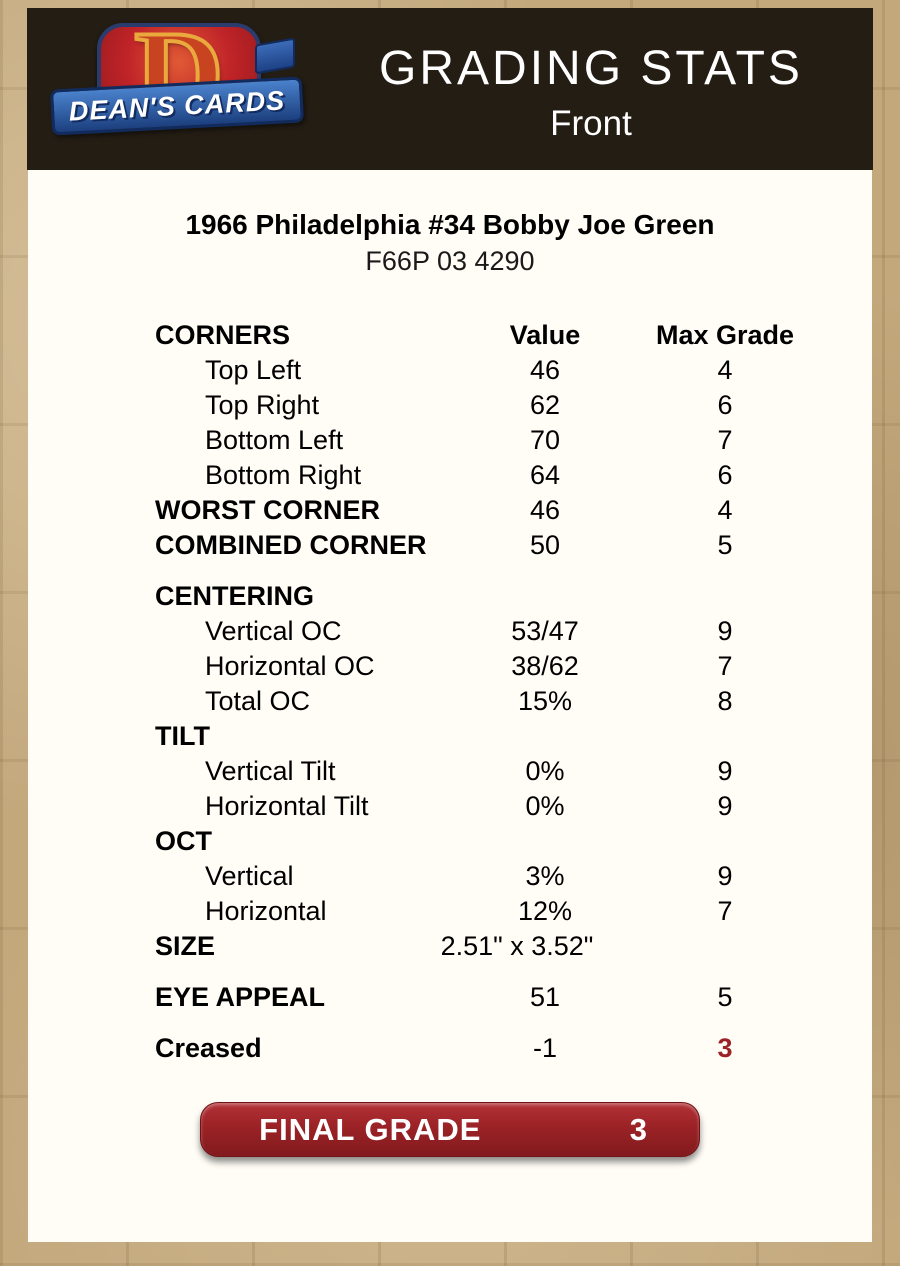 The image size is (900, 1266). I want to click on row-value: 53/47, so click(545, 631).